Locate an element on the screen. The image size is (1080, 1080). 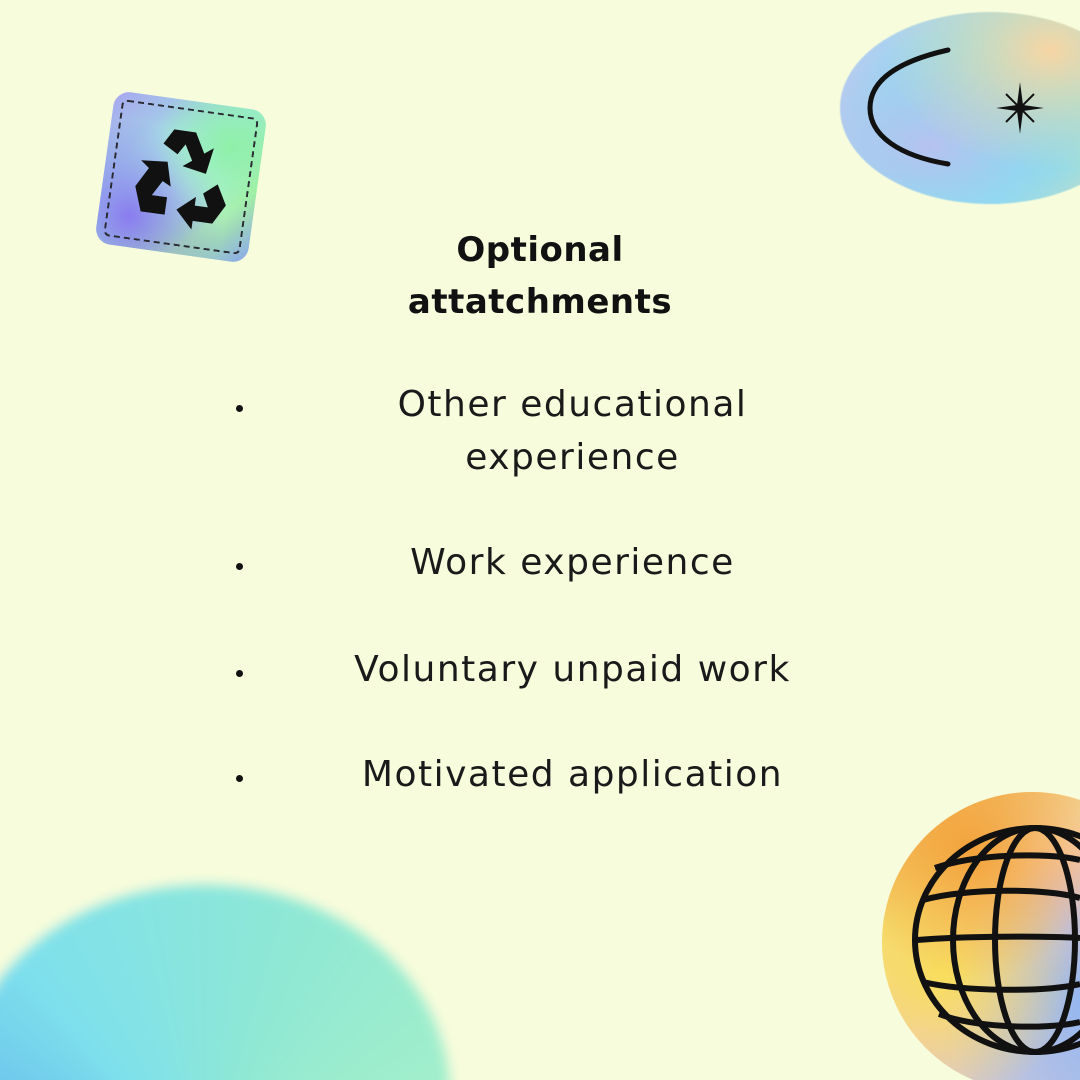
page-title: Optional attatchments is located at coordinates (540, 276).